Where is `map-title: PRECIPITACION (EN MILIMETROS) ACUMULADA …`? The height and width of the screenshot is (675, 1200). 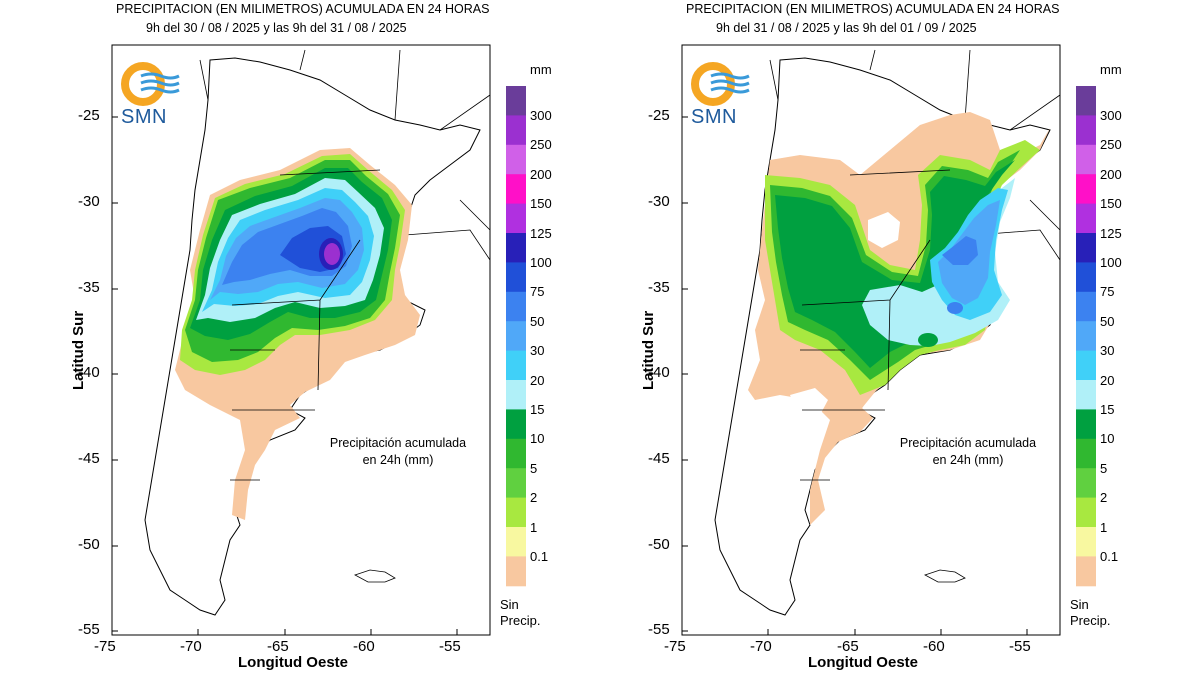 map-title: PRECIPITACION (EN MILIMETROS) ACUMULADA … is located at coordinates (303, 9).